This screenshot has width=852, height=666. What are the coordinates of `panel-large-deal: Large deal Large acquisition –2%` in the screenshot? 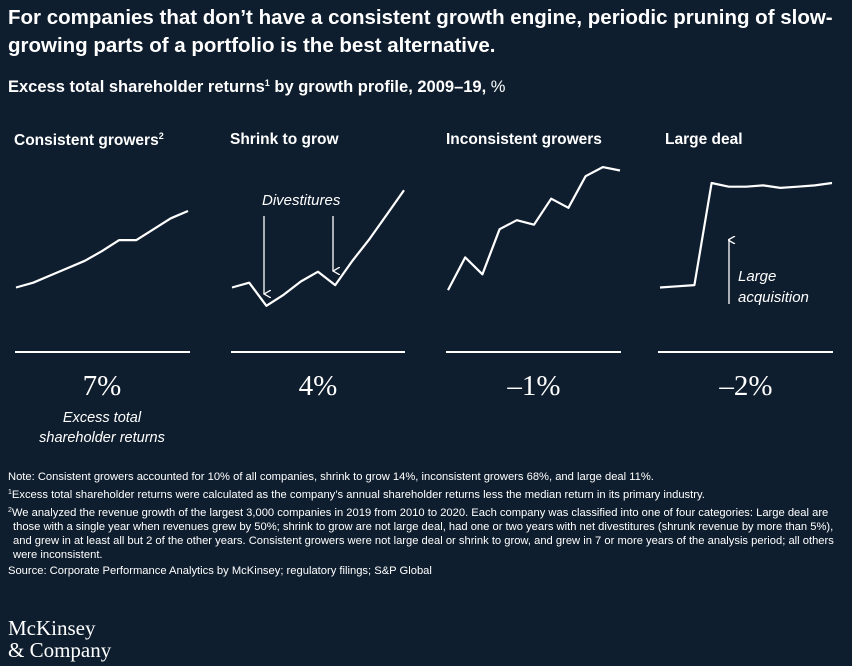 It's located at (755, 293).